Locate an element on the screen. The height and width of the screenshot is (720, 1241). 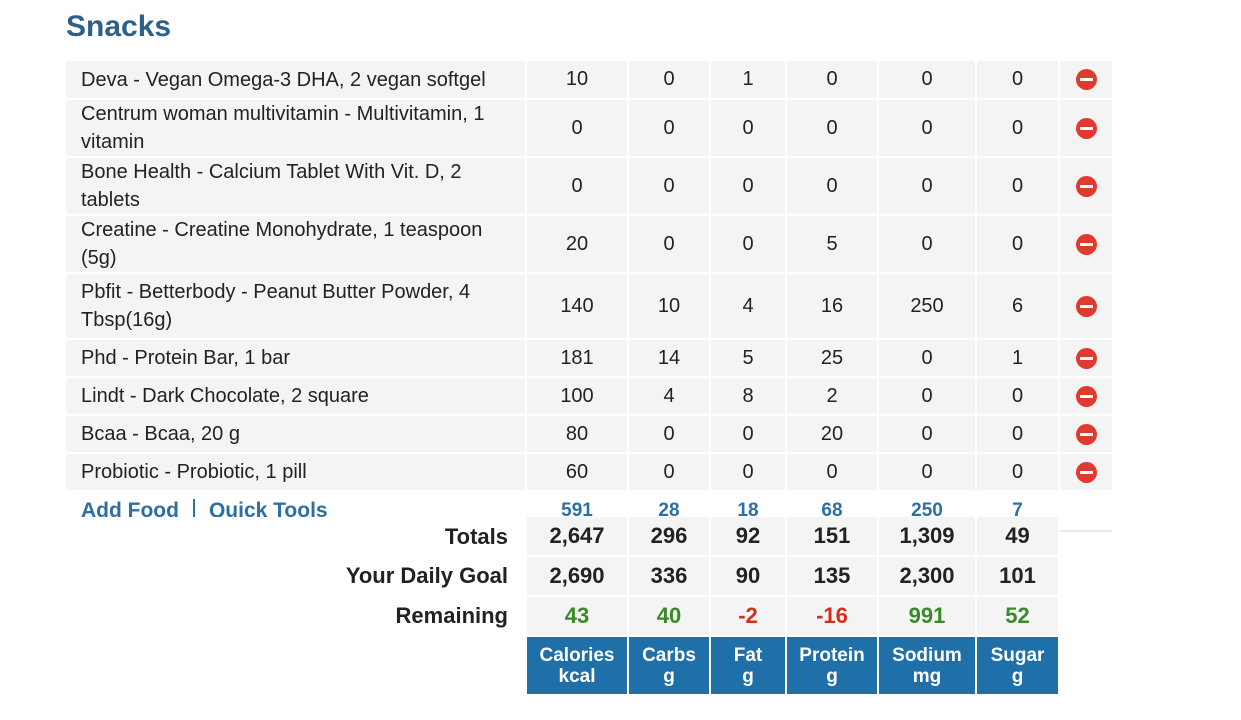
link-separator is located at coordinates (193, 511).